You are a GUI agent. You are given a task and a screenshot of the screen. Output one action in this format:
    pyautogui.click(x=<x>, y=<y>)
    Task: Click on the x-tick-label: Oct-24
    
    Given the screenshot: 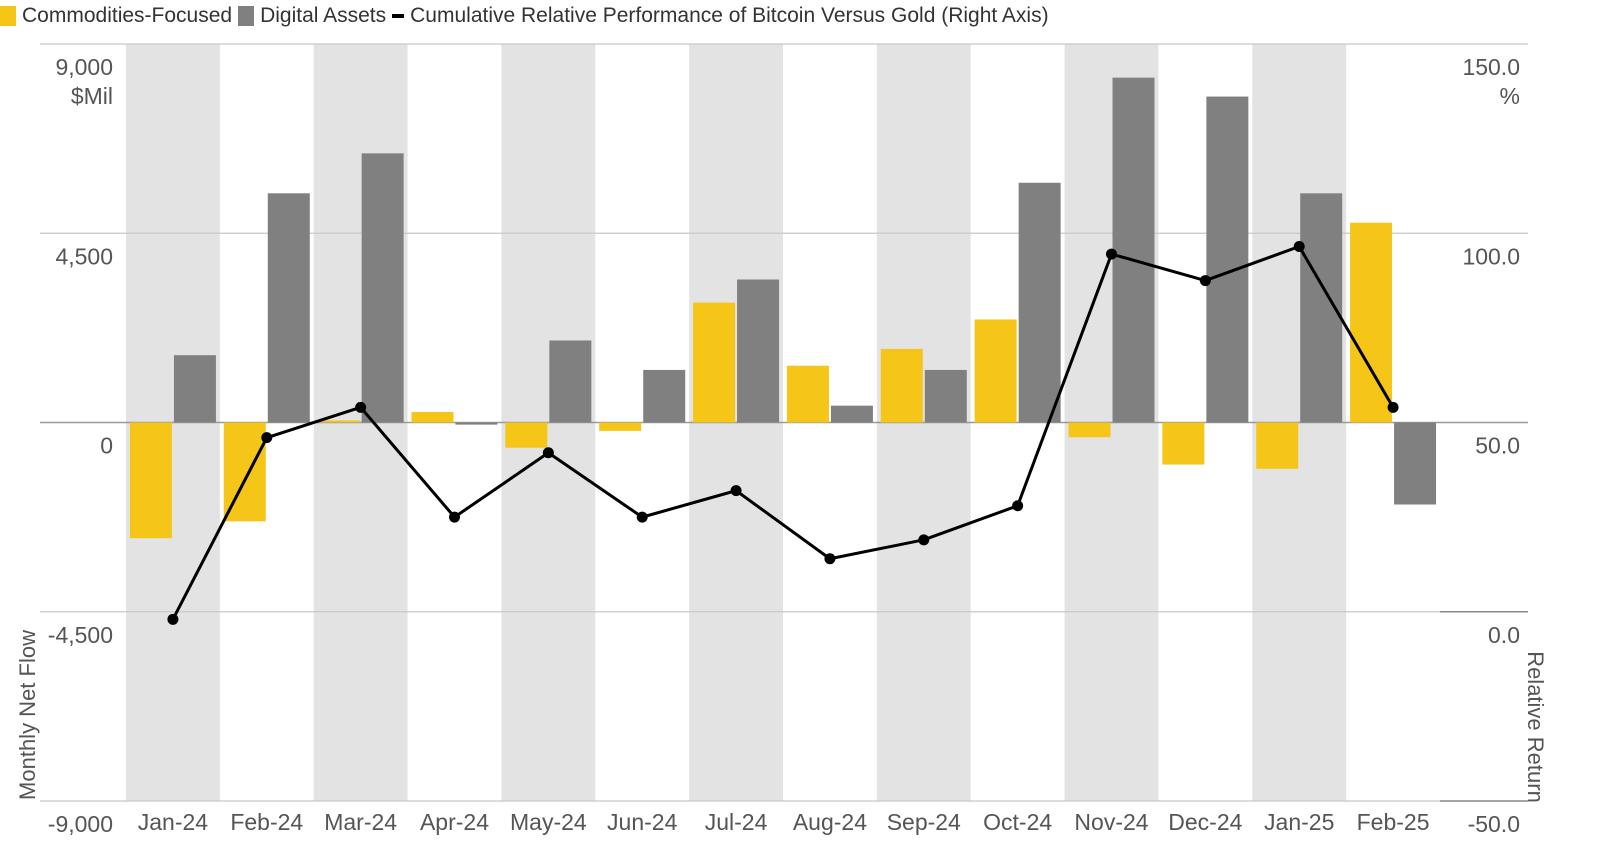 What is the action you would take?
    pyautogui.click(x=1017, y=822)
    